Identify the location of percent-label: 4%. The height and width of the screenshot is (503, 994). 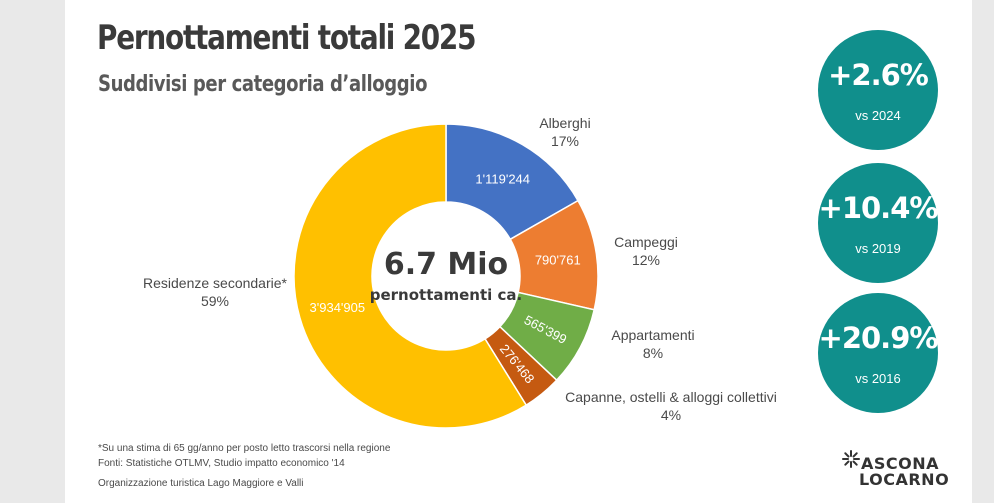
(671, 415).